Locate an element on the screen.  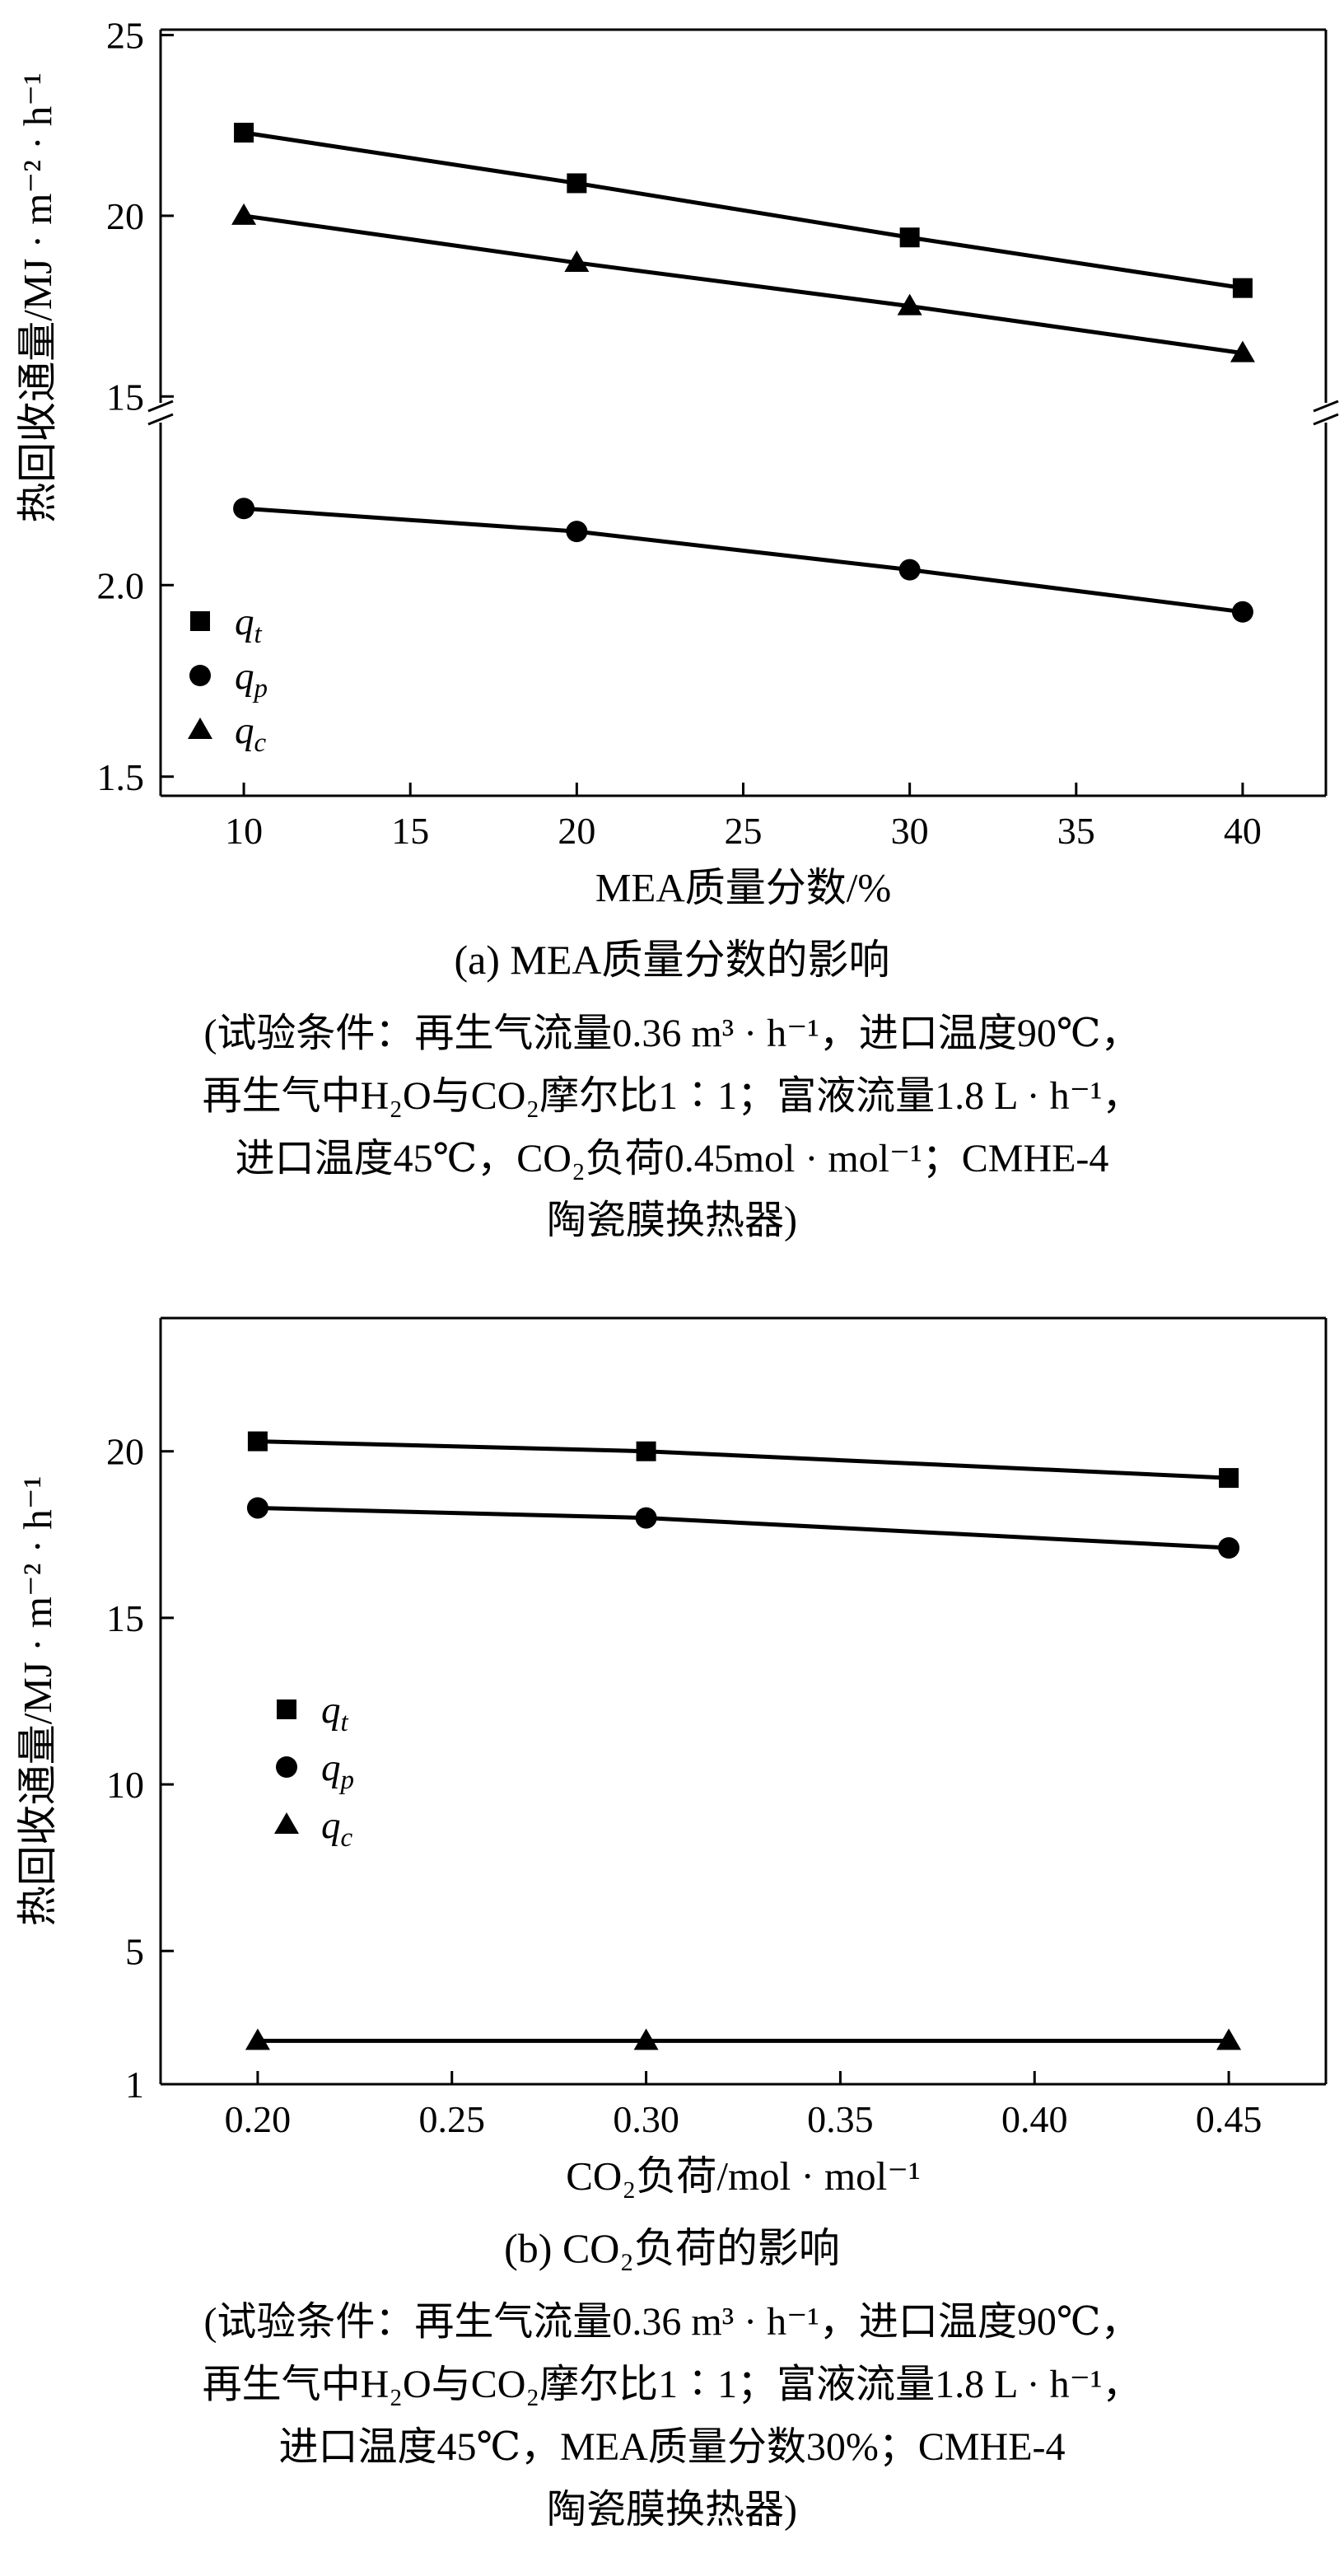
series-qc-line is located at coordinates (743, 284).